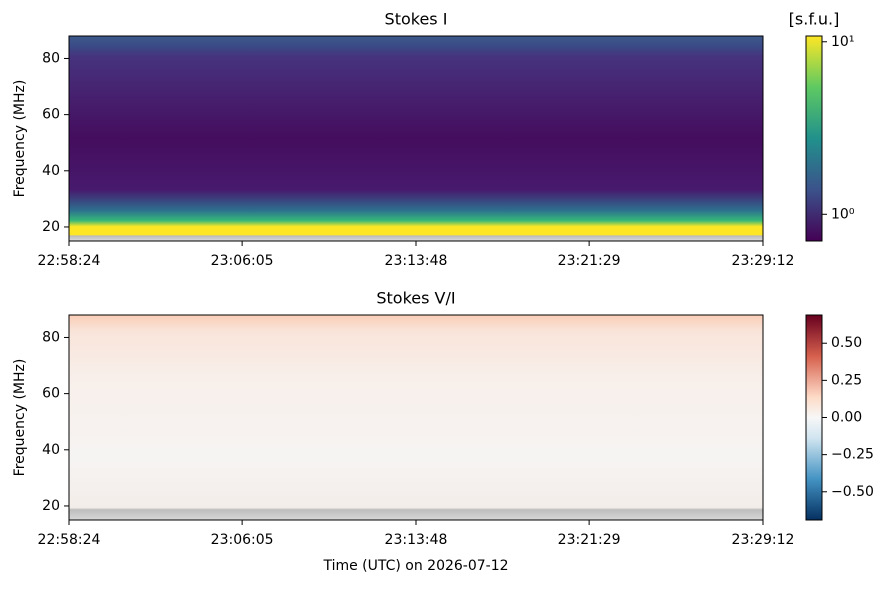 Image resolution: width=894 pixels, height=591 pixels. What do you see at coordinates (416, 19) in the screenshot?
I see `panel-title: Stokes I` at bounding box center [416, 19].